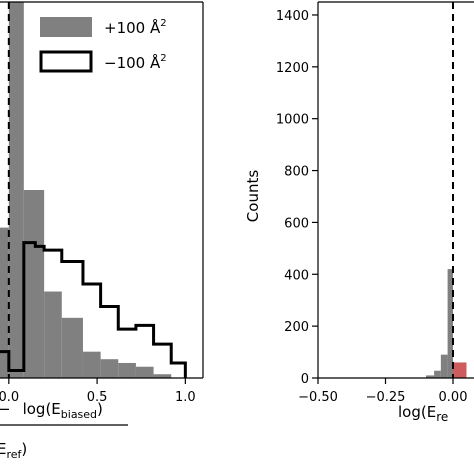 This screenshot has height=474, width=474. What do you see at coordinates (253, 196) in the screenshot?
I see `right-ylabel: Counts` at bounding box center [253, 196].